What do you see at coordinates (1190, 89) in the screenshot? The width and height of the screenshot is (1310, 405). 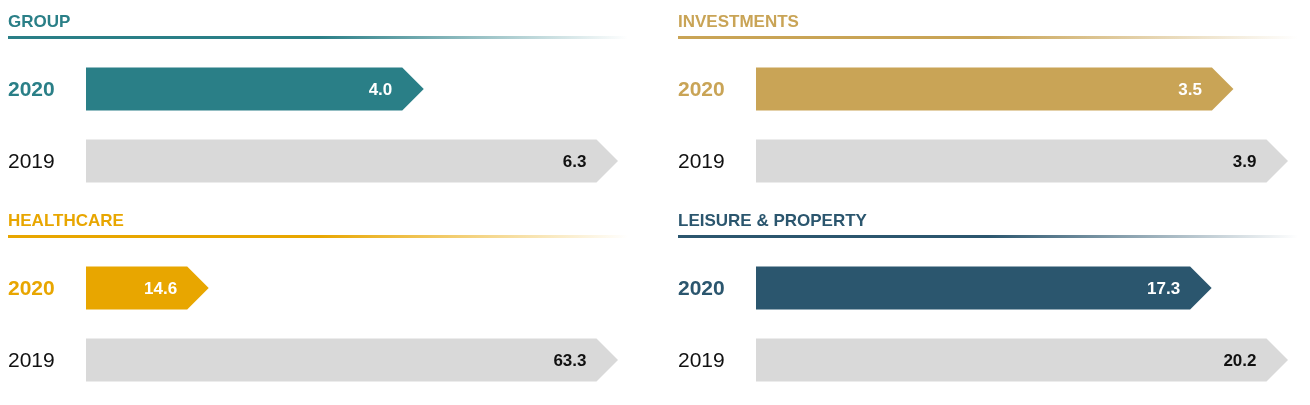 I see `data-label: 3.5` at bounding box center [1190, 89].